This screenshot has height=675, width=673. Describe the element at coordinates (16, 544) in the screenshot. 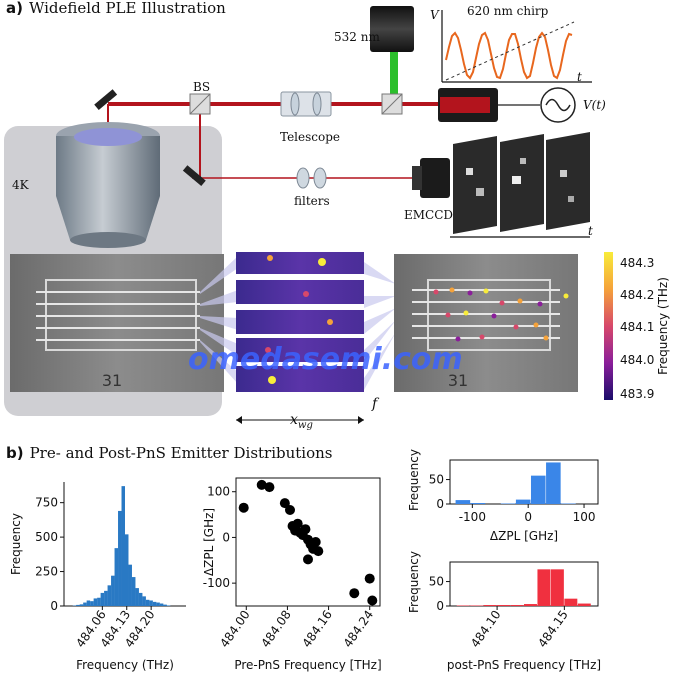

I see `hist-pre-ylabel: Frequency` at that location.